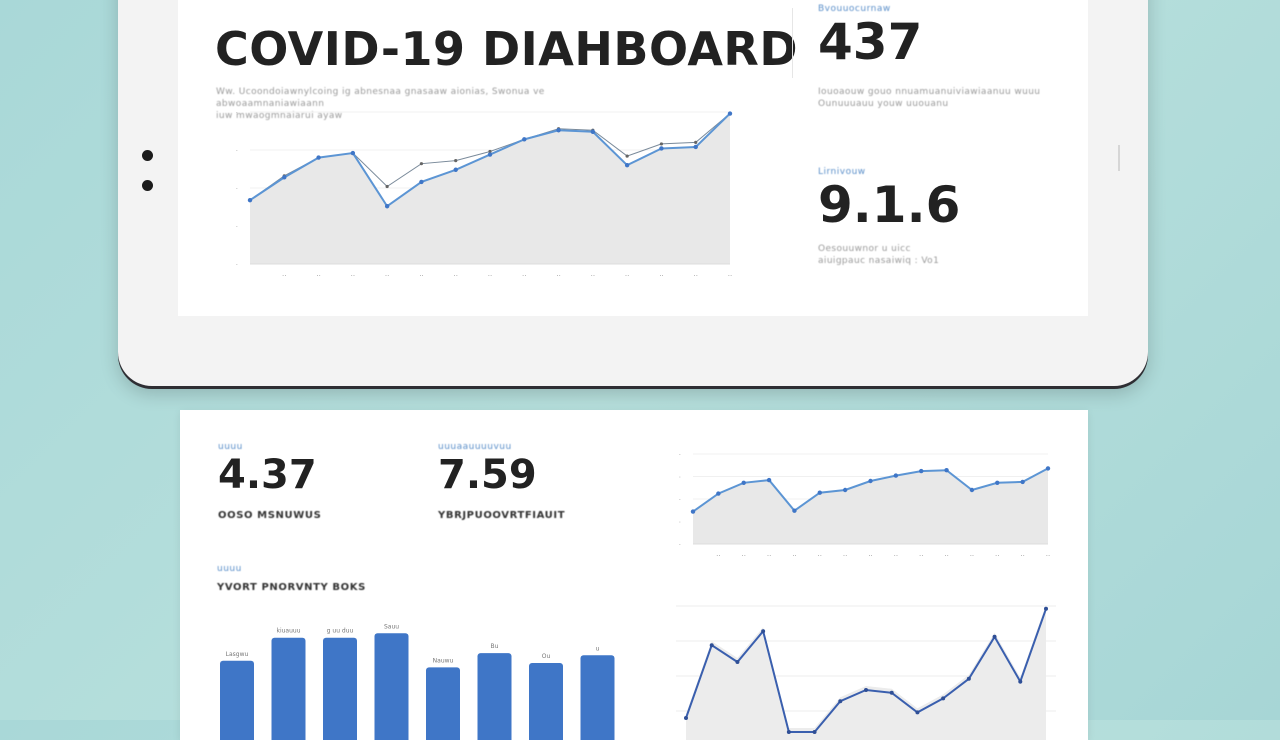  Describe the element at coordinates (291, 578) in the screenshot. I see `bars-section-header: uuuu YVORT PNORVNTY BOKS` at that location.